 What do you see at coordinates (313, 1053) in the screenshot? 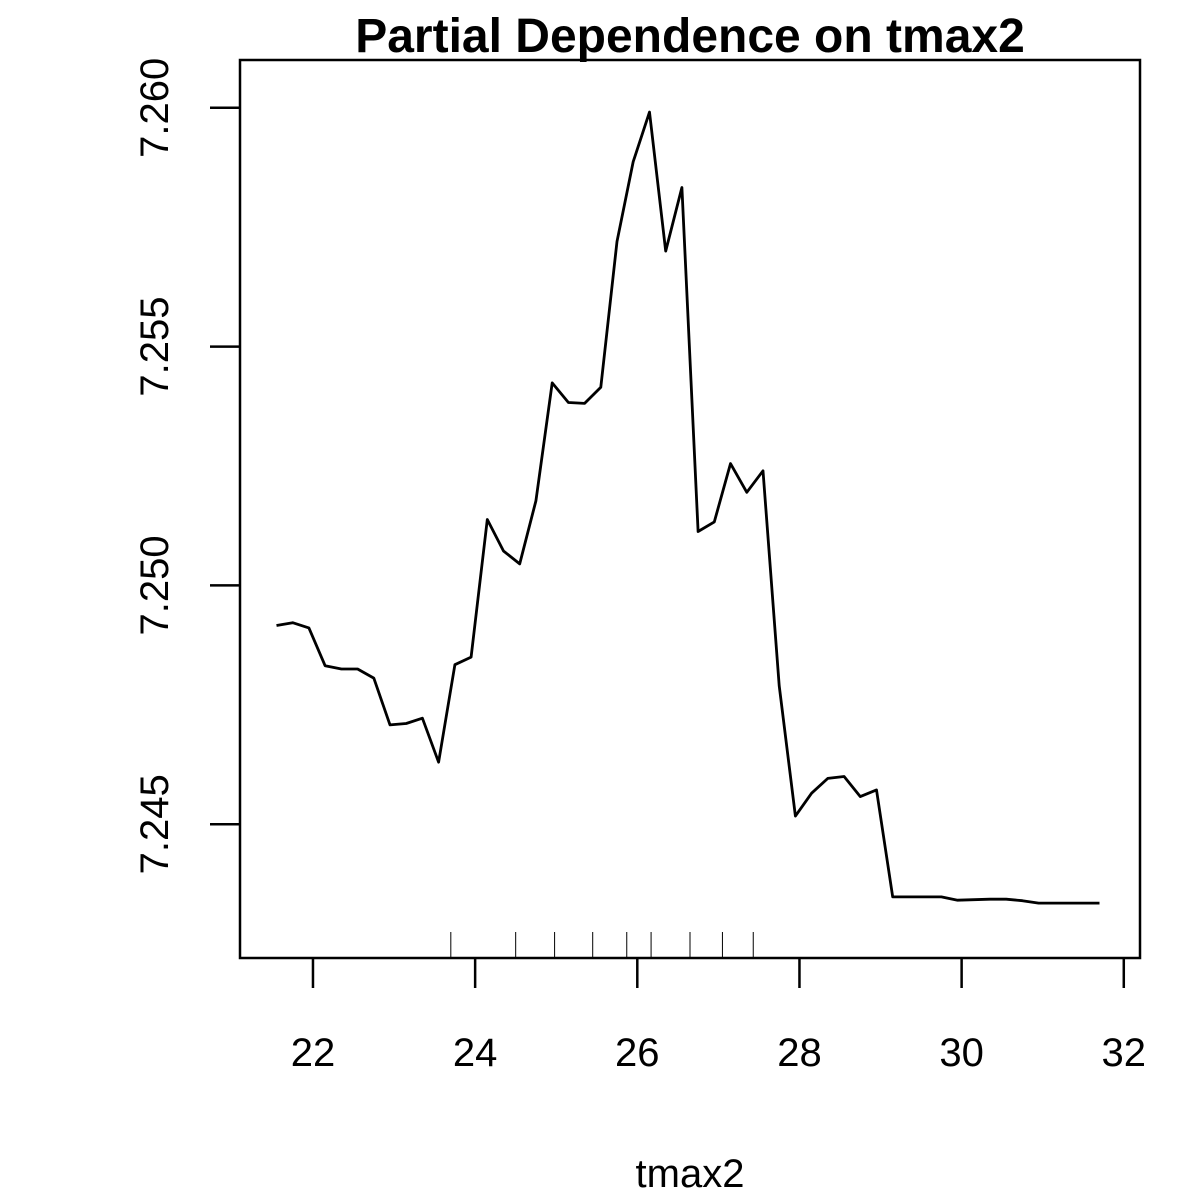
I see `x-tick-label: 22` at bounding box center [313, 1053].